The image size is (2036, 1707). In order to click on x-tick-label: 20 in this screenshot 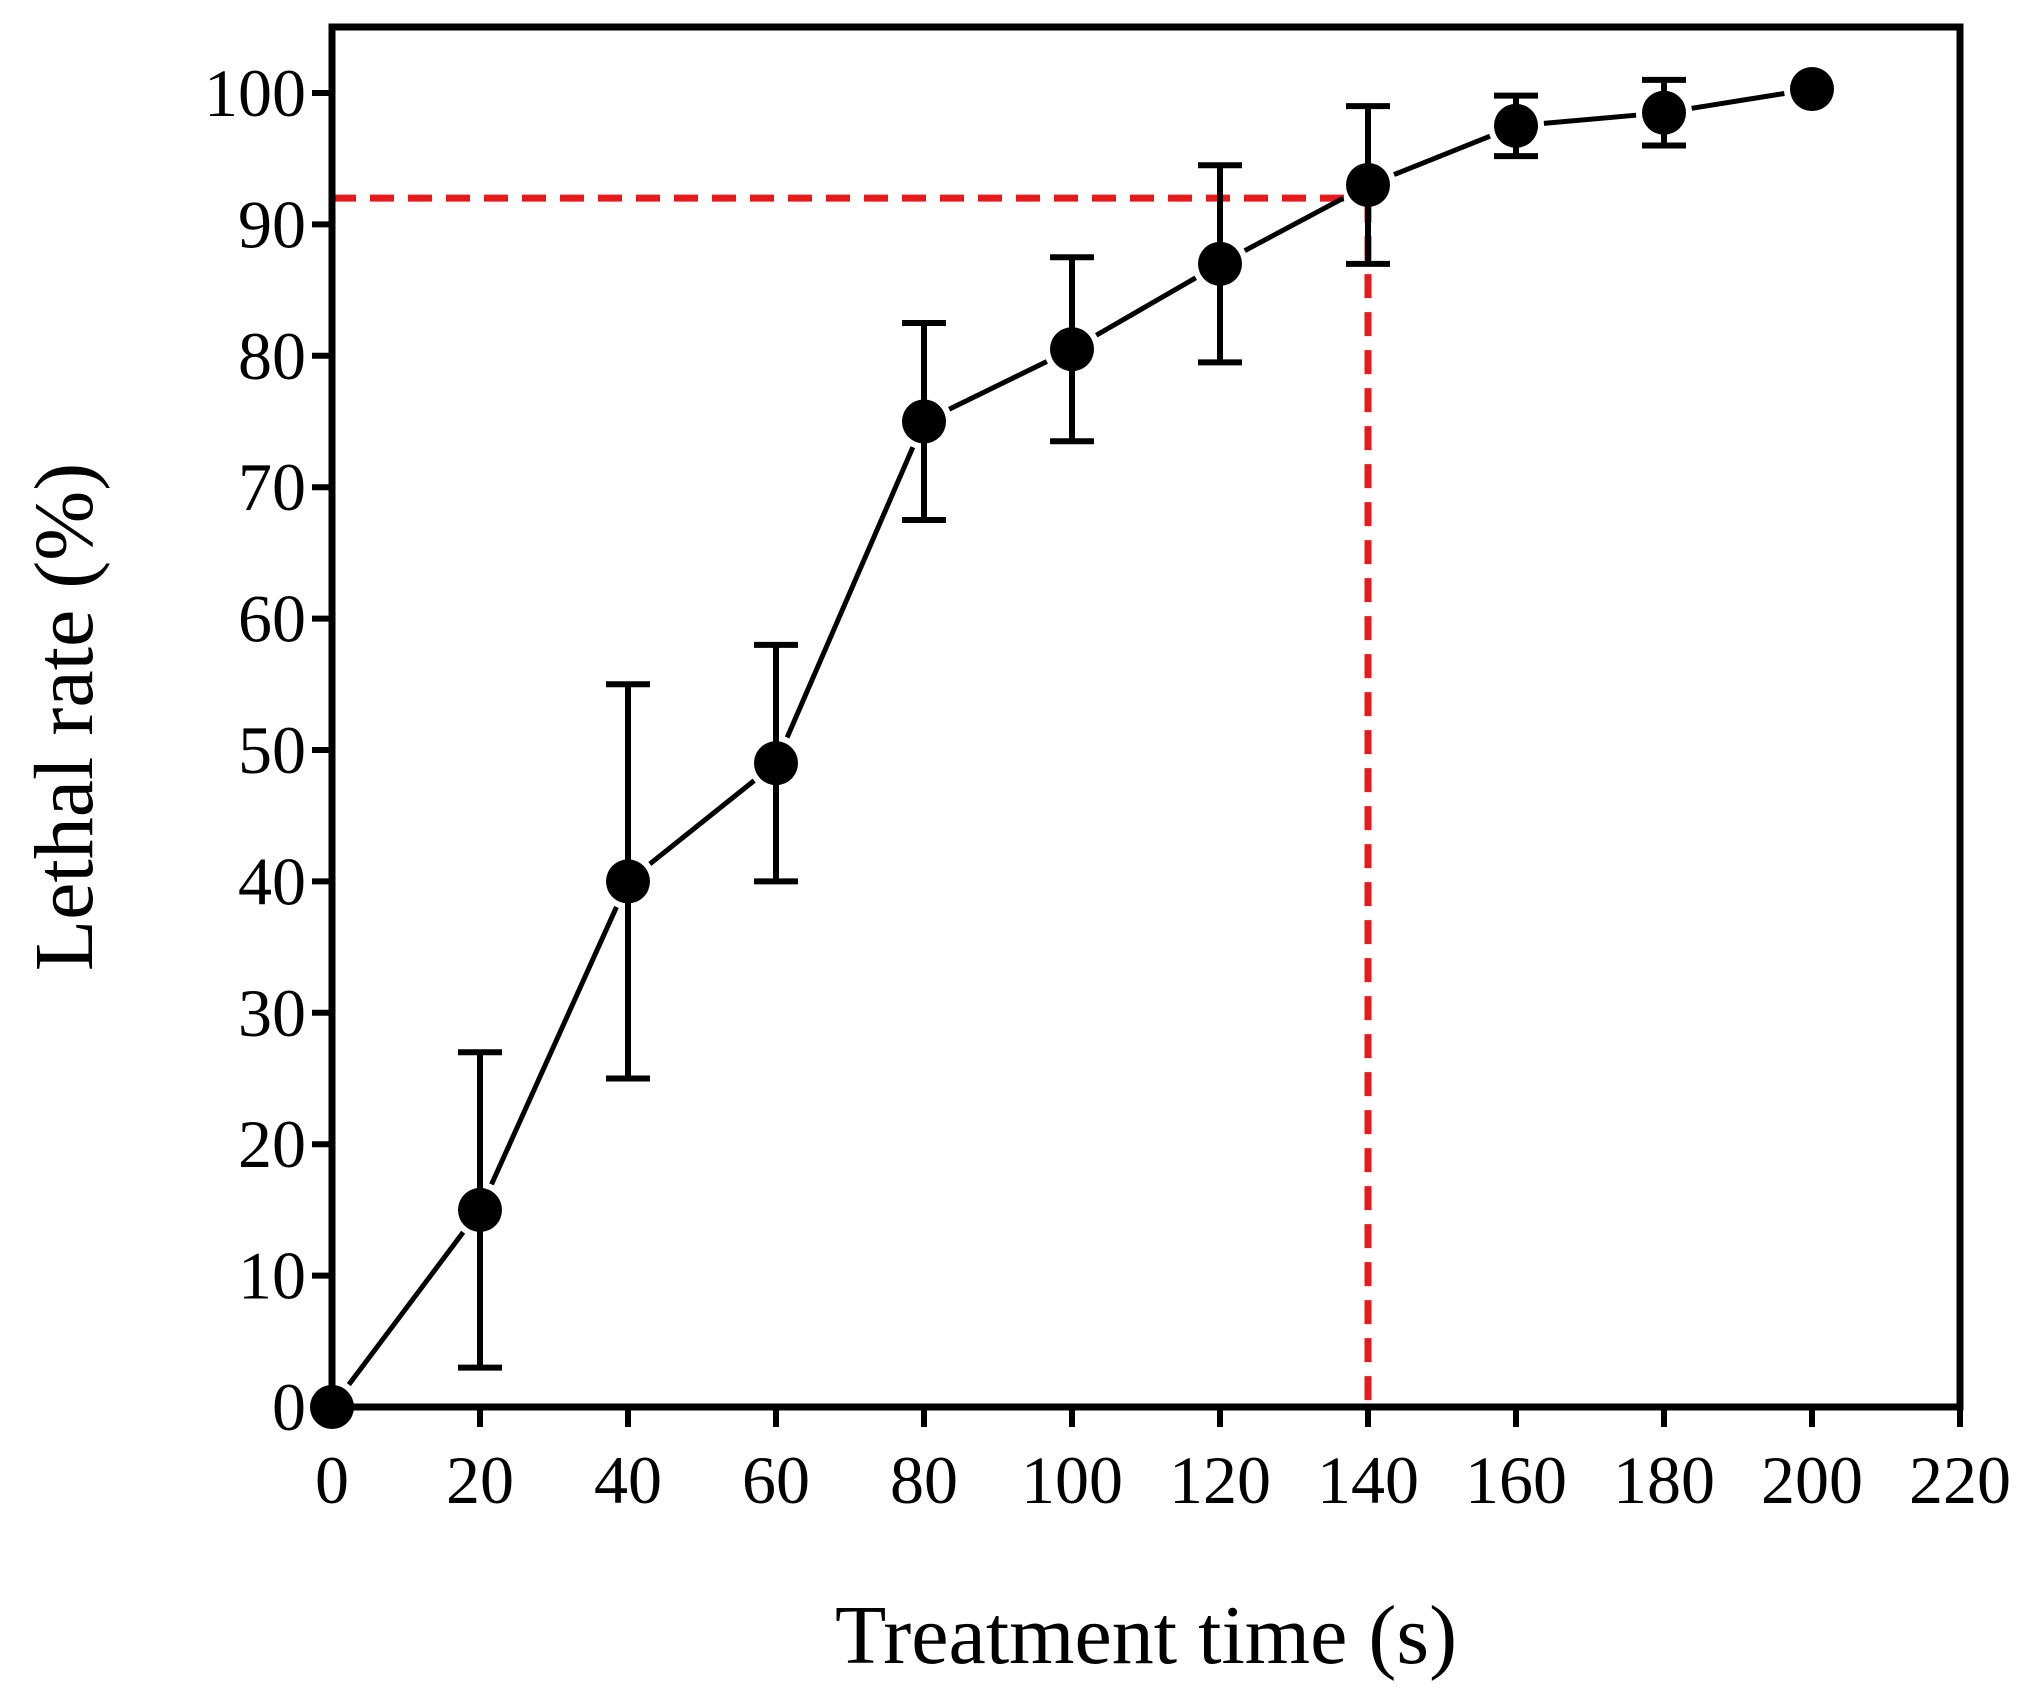, I will do `click(480, 1480)`.